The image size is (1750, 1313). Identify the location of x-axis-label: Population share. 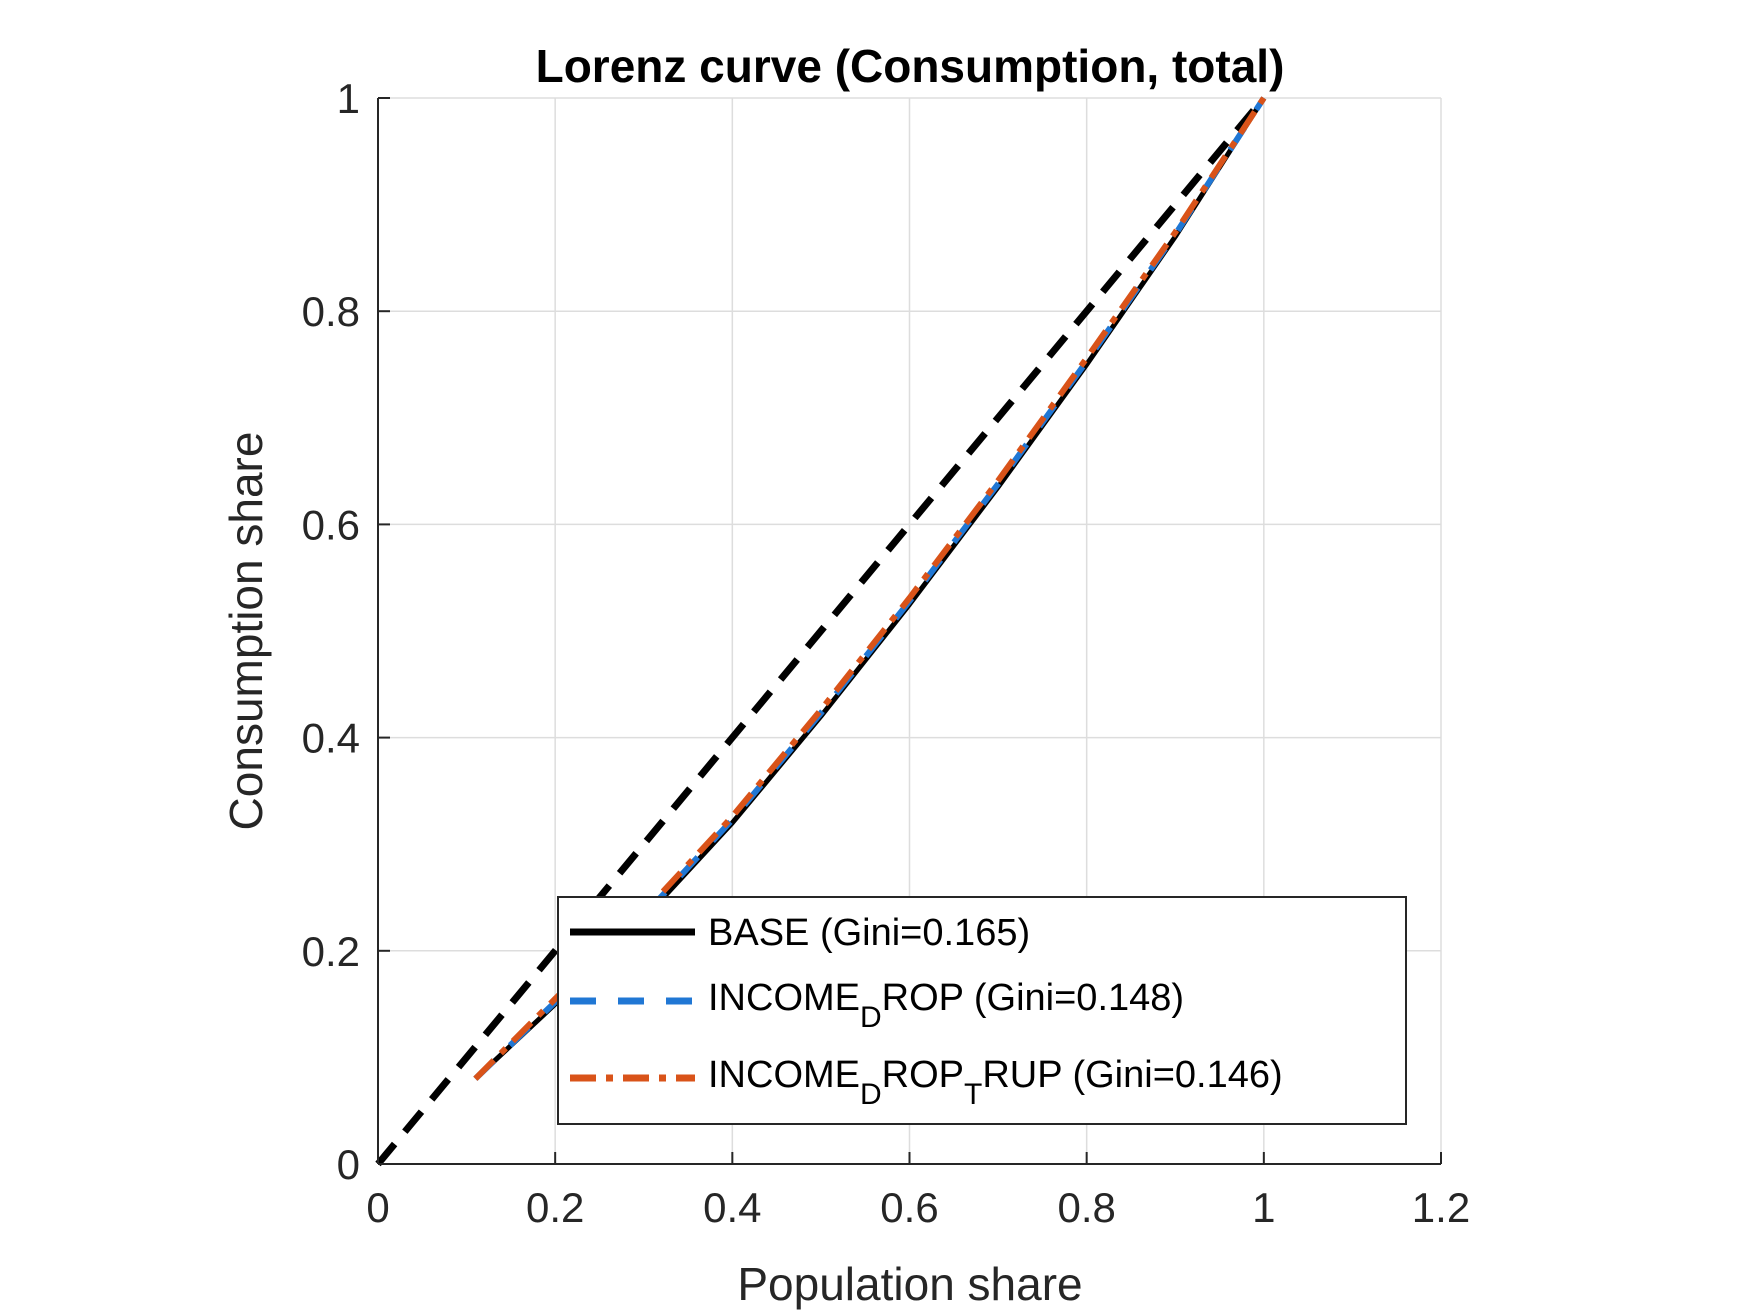
(909, 1284).